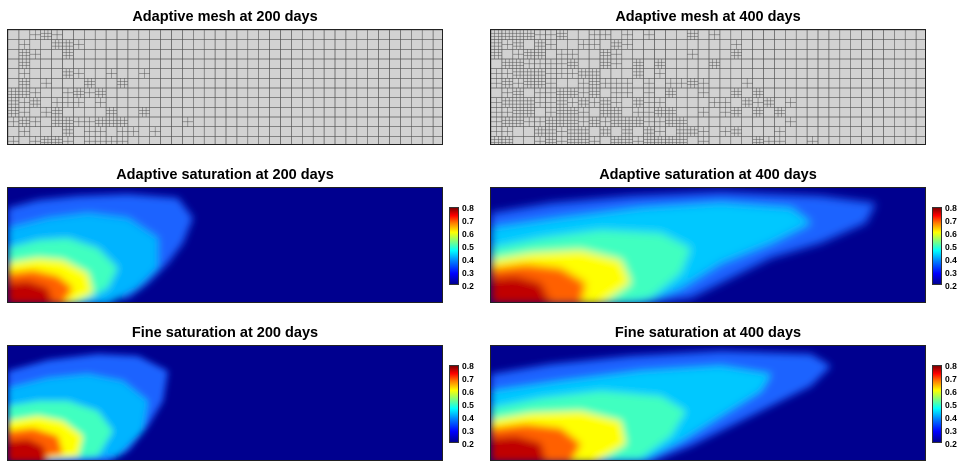 The height and width of the screenshot is (475, 969). I want to click on title-mesh-400: Adaptive mesh at 400 days, so click(708, 17).